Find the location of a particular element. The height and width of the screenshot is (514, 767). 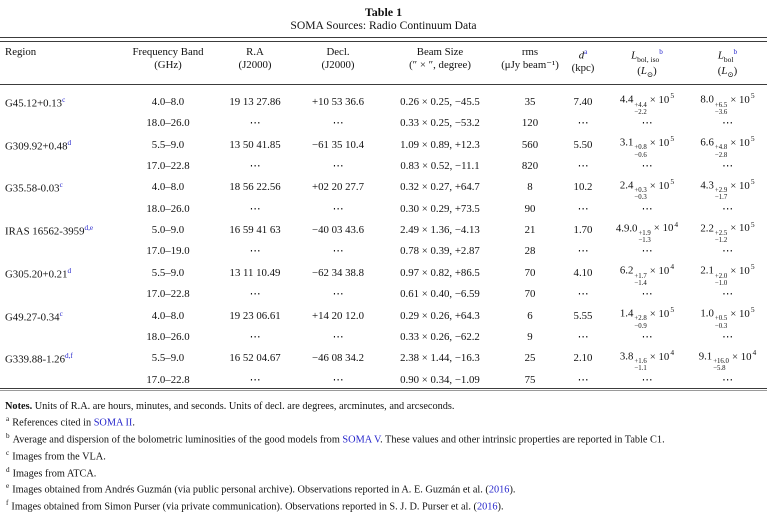

cell-lbol: 2.1 +2.0 −1.0 × 105 is located at coordinates (727, 273).